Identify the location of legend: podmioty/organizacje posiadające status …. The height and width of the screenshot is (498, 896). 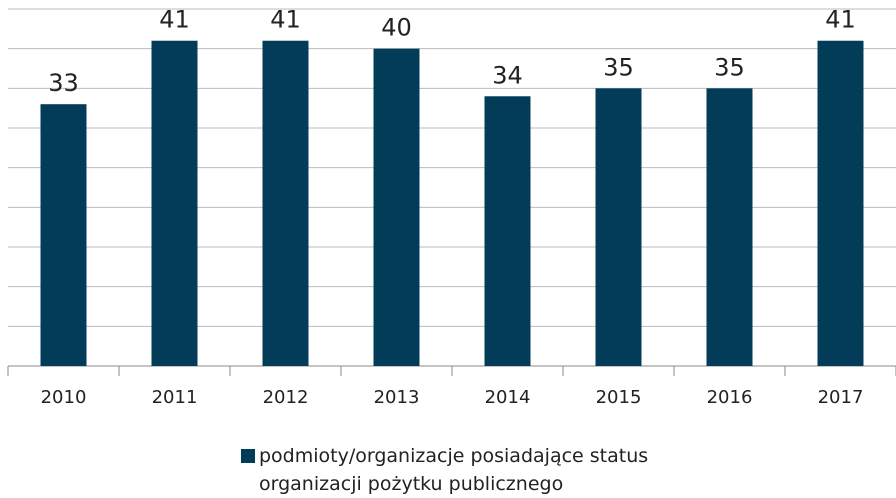
(461, 470).